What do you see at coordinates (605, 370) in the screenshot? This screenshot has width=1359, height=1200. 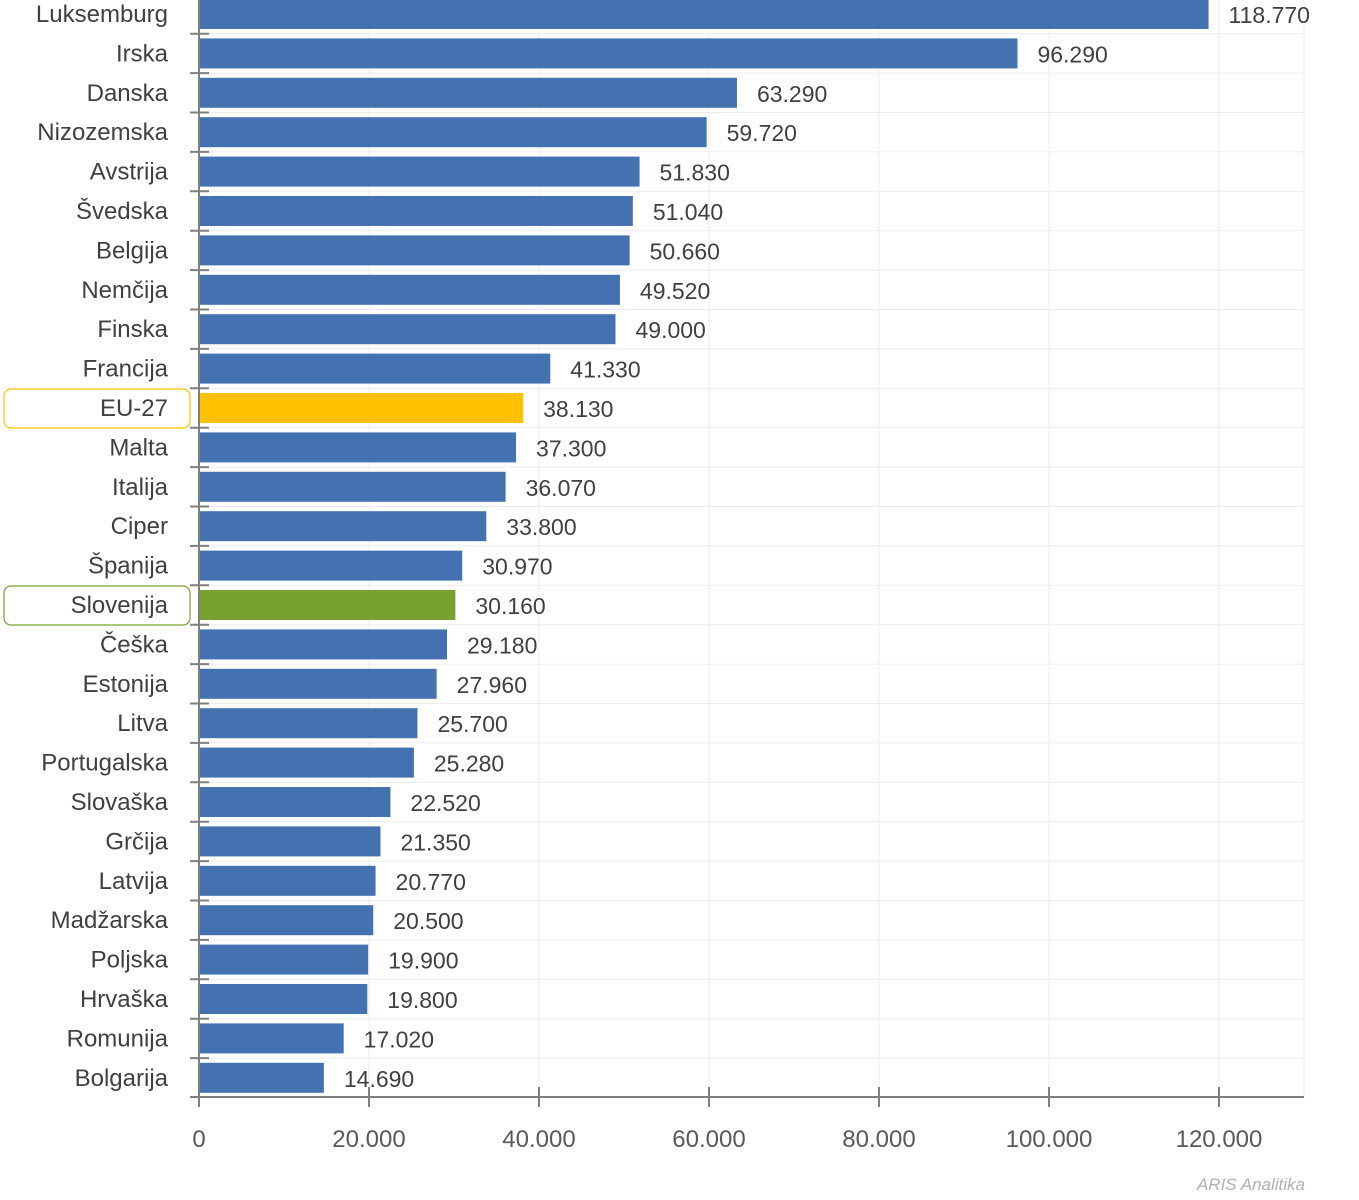 I see `value-label: 41.330` at bounding box center [605, 370].